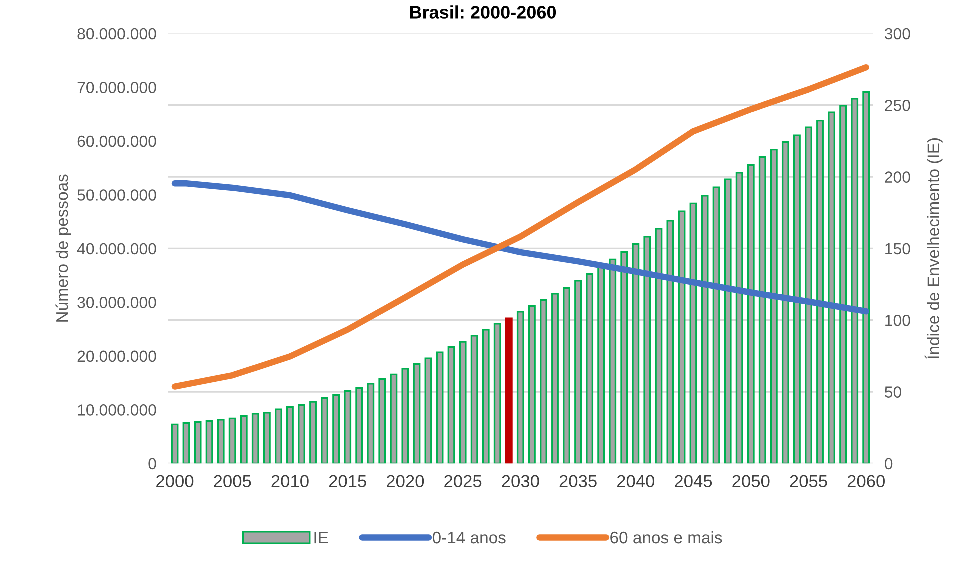 This screenshot has height=562, width=966. I want to click on y2-tick-label: 100, so click(898, 320).